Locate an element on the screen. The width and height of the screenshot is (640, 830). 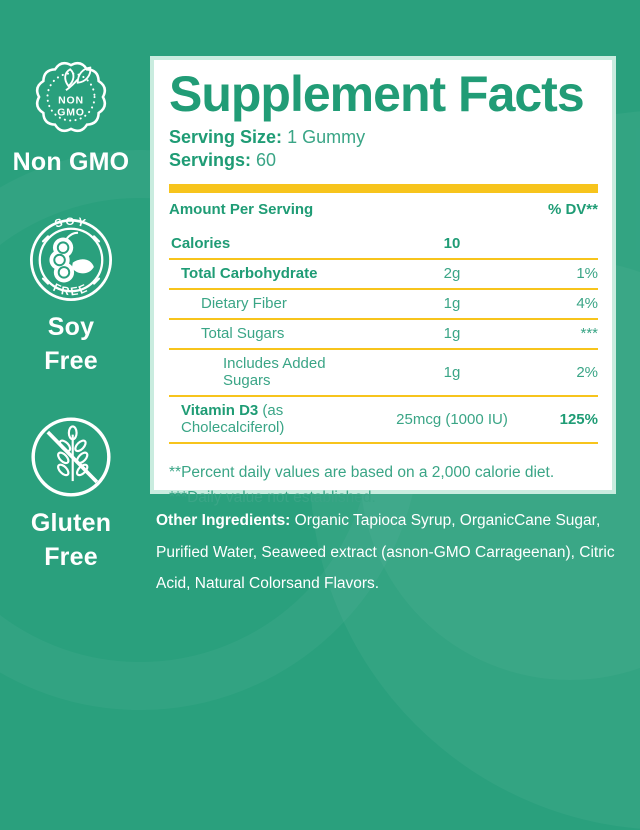
serving-size-label: Serving Size: is located at coordinates (226, 137).